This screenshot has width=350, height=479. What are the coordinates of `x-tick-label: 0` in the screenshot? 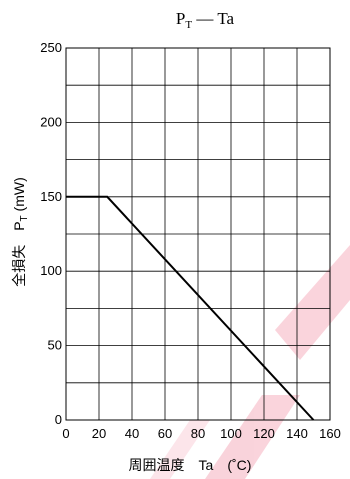 It's located at (65, 433).